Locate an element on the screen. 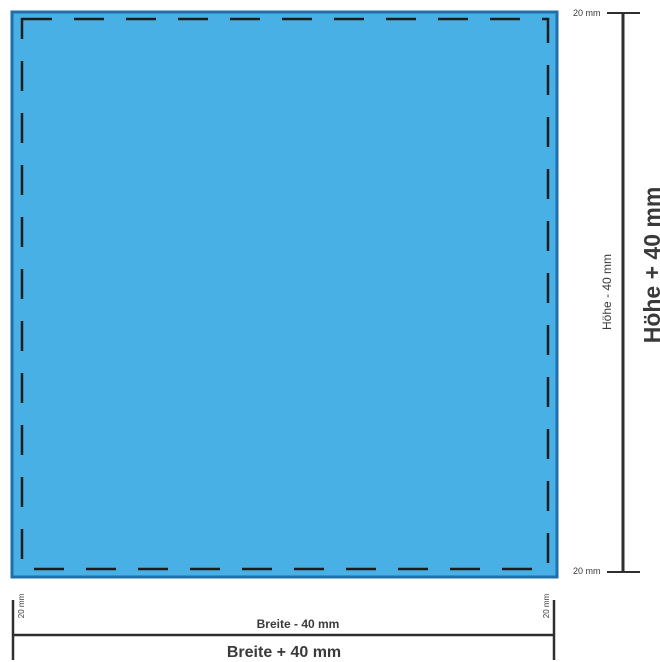 The width and height of the screenshot is (660, 662). outer-width-label: Breite + 40 mm is located at coordinates (284, 652).